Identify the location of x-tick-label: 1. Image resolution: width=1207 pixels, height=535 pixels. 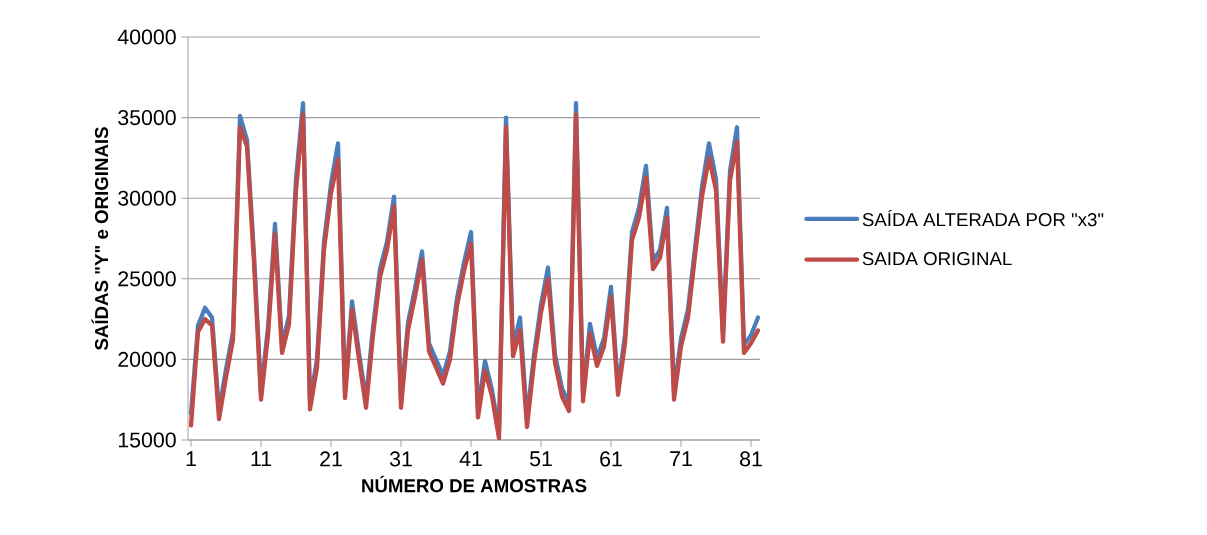
(191, 459).